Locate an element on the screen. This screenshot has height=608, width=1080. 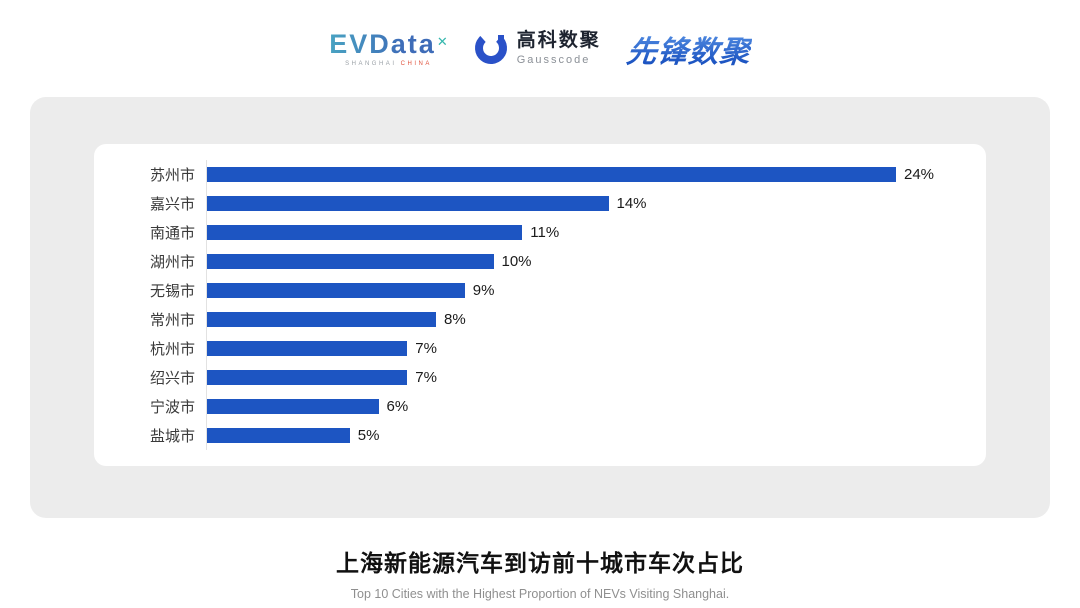
bar-row: 嘉兴市 14% is located at coordinates (553, 203).